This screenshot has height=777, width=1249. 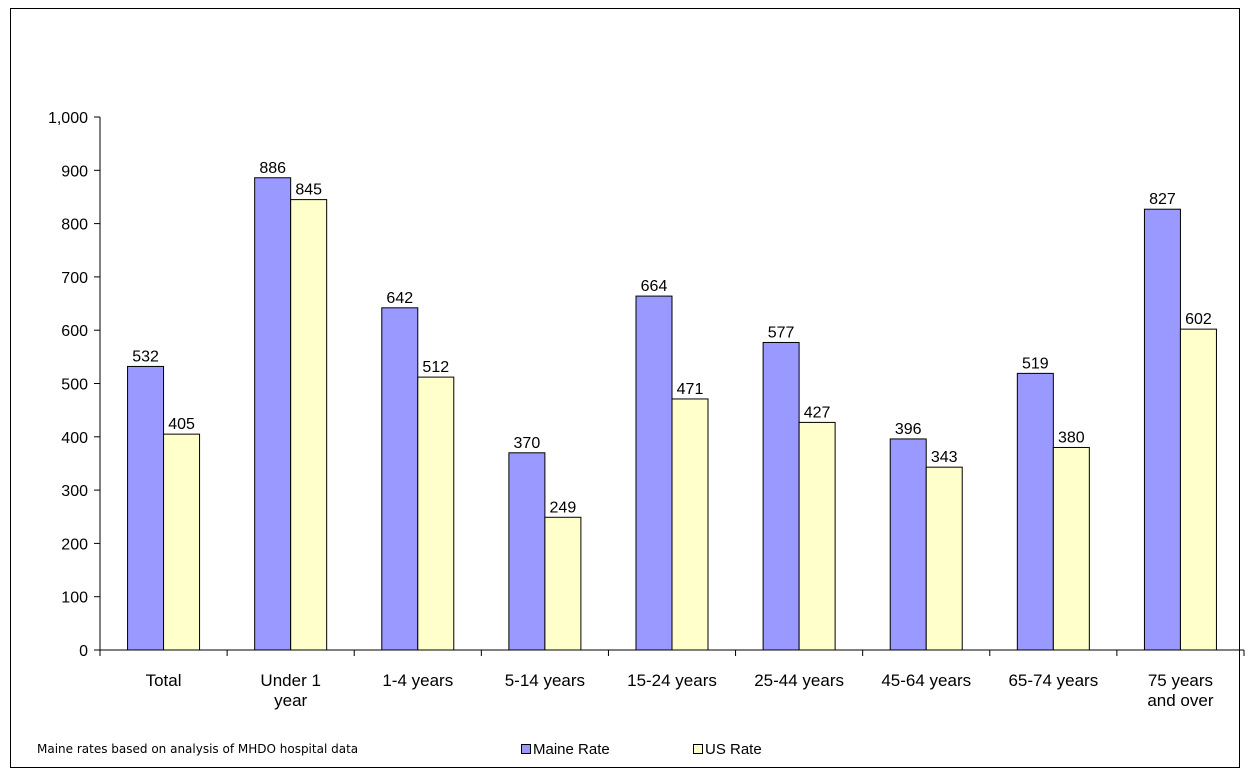 What do you see at coordinates (1035, 363) in the screenshot?
I see `data-label: 519` at bounding box center [1035, 363].